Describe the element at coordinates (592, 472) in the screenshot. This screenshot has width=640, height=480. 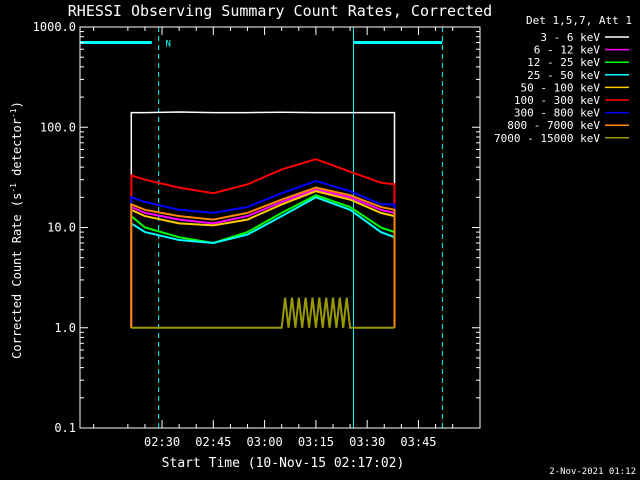
I see `footer-timestamp: 2-Nov-2021 01:12` at that location.